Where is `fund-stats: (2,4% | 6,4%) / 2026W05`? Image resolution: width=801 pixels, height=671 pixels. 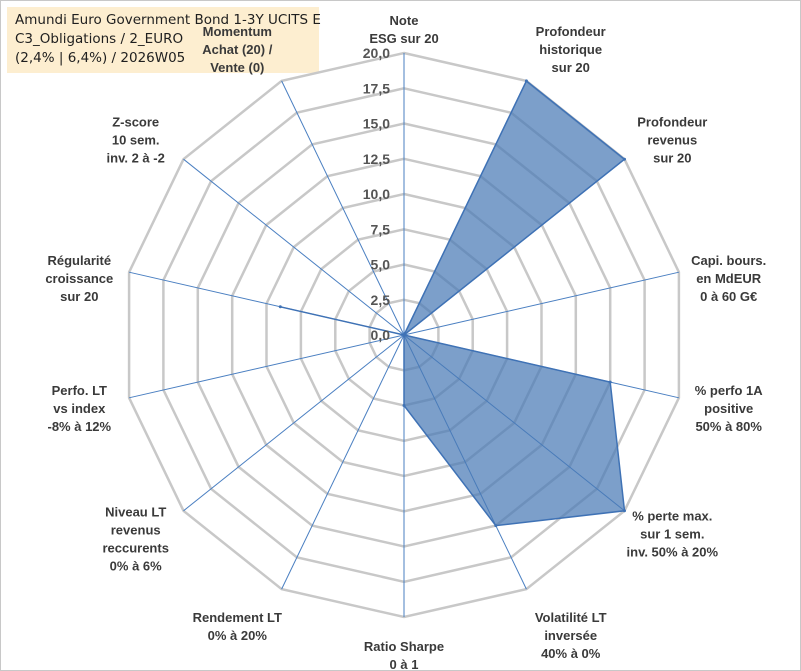 fund-stats: (2,4% | 6,4%) / 2026W05 is located at coordinates (100, 58).